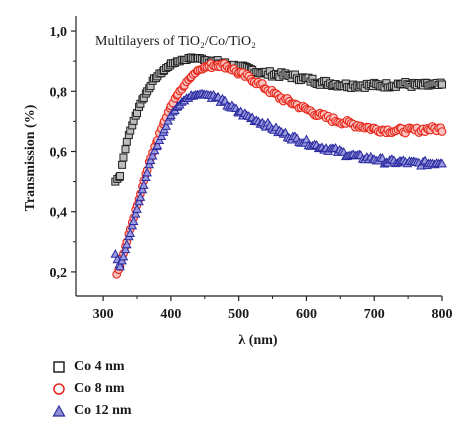  I want to click on legend-item-co8: Co 8 nm, so click(91, 389).